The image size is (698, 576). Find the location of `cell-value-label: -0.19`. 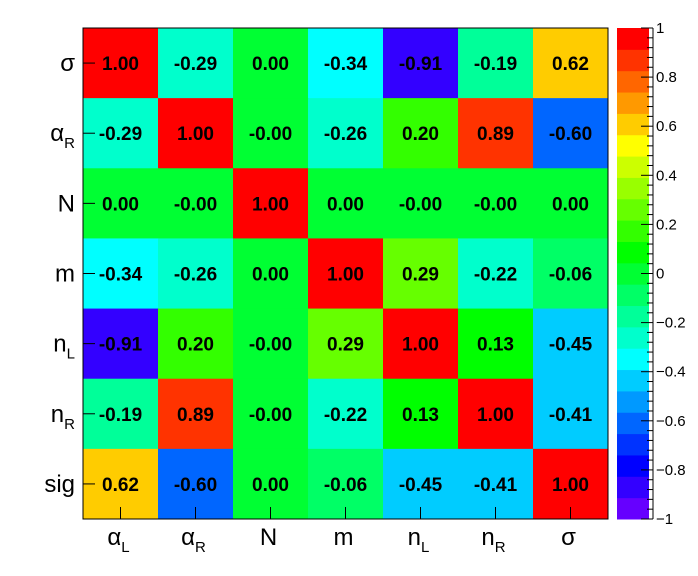

cell-value-label: -0.19 is located at coordinates (120, 415).